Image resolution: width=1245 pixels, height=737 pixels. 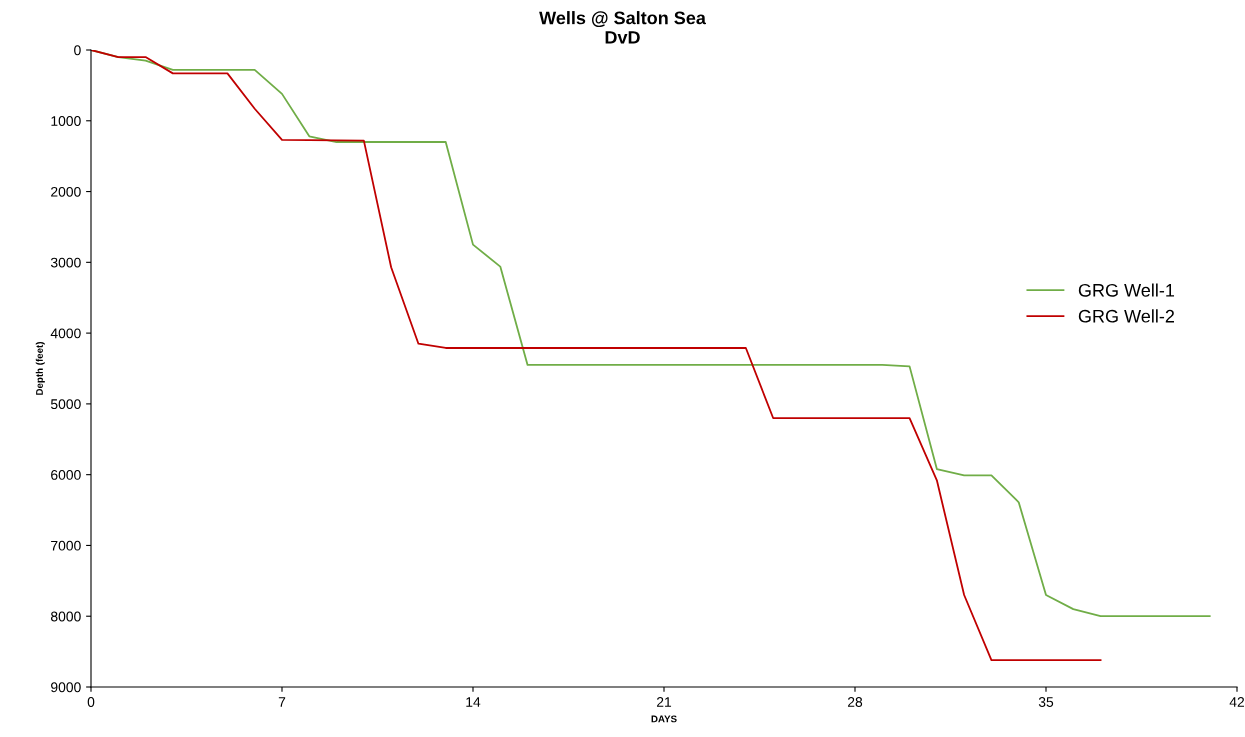 I want to click on x-tick-label: 7, so click(x=282, y=702).